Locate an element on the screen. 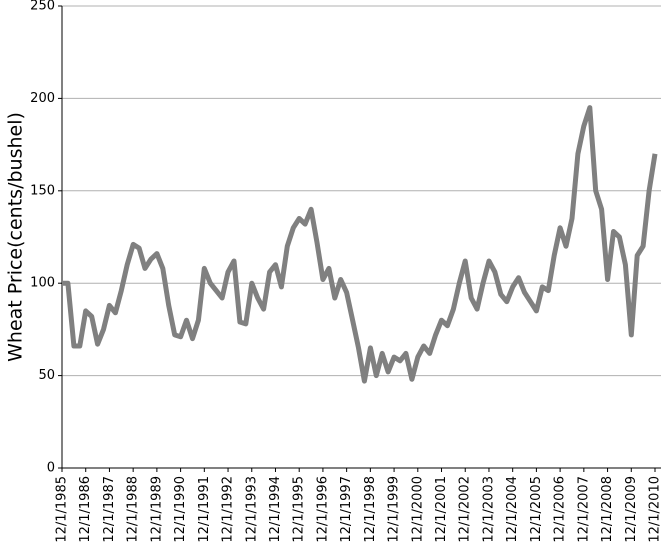 The height and width of the screenshot is (555, 662). y-tick-label: 0 is located at coordinates (51, 468).